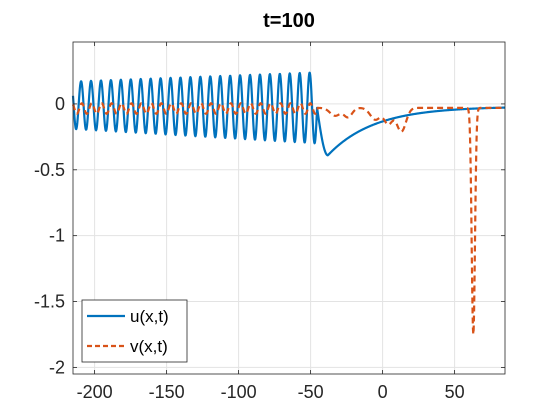 The width and height of the screenshot is (560, 420). Describe the element at coordinates (49, 170) in the screenshot. I see `y-tick-label: -0.5` at that location.